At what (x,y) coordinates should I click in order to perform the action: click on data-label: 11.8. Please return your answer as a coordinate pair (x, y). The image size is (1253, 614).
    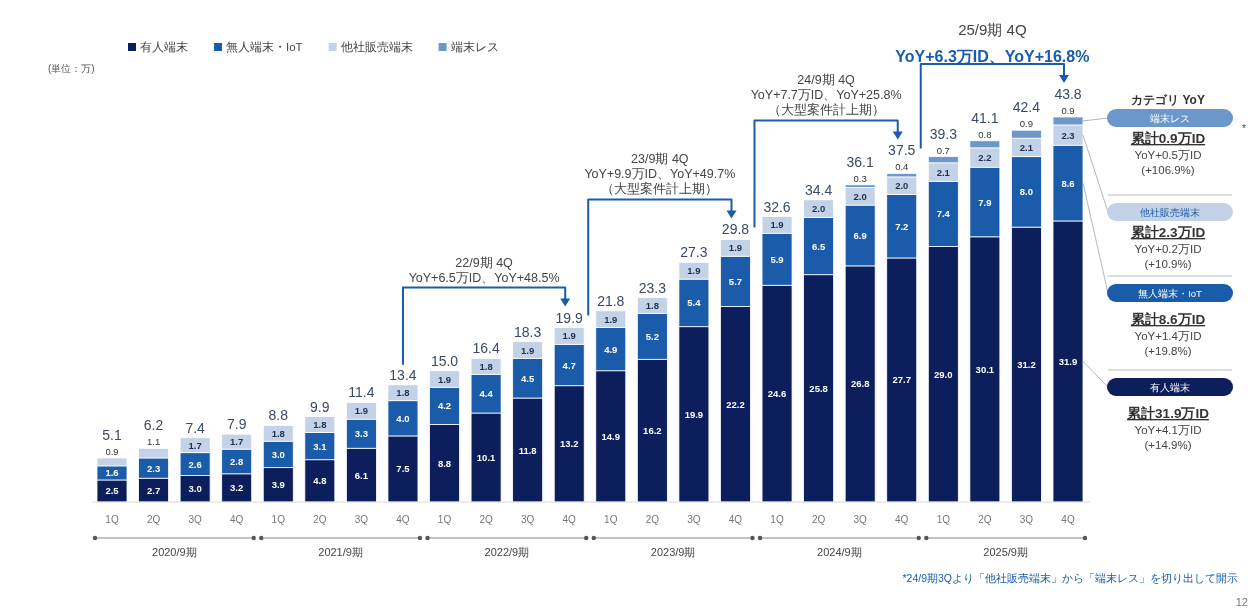
    Looking at the image, I should click on (527, 450).